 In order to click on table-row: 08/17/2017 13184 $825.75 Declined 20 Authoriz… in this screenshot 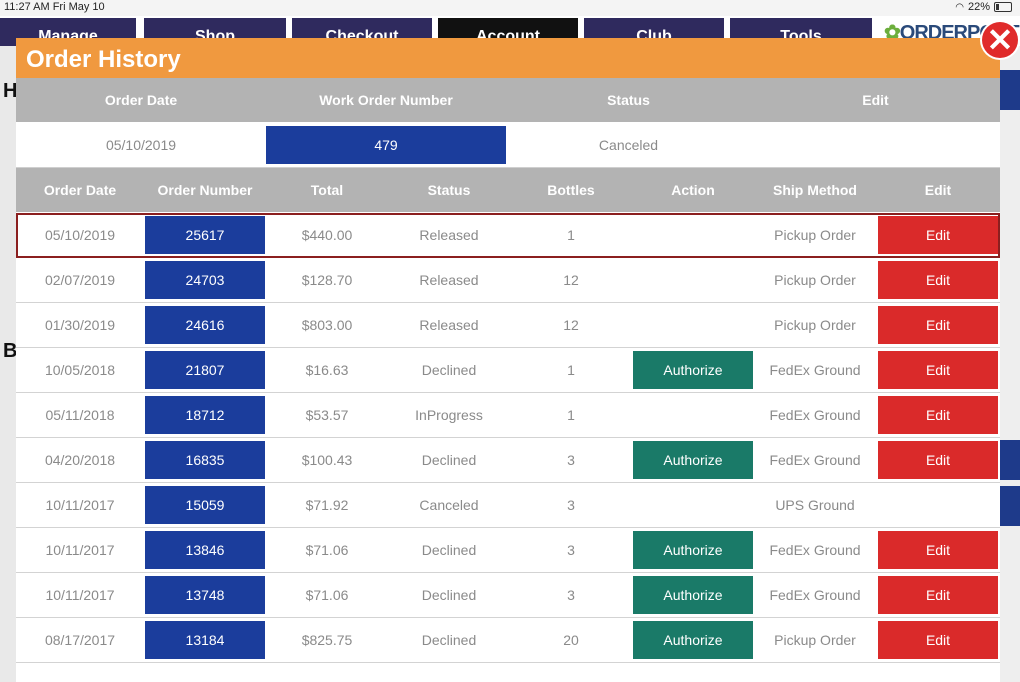, I will do `click(508, 640)`.